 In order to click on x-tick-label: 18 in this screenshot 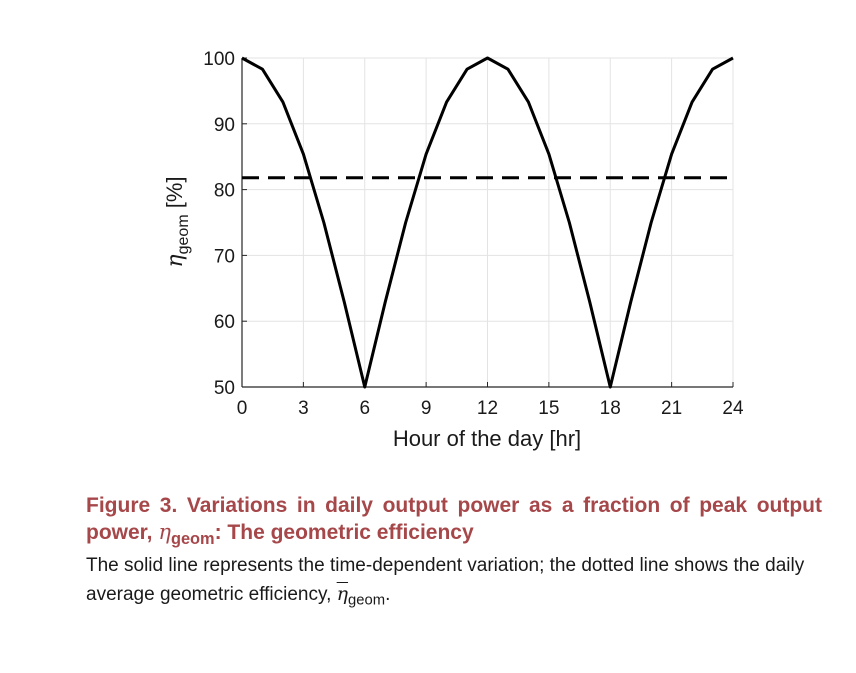, I will do `click(610, 408)`.